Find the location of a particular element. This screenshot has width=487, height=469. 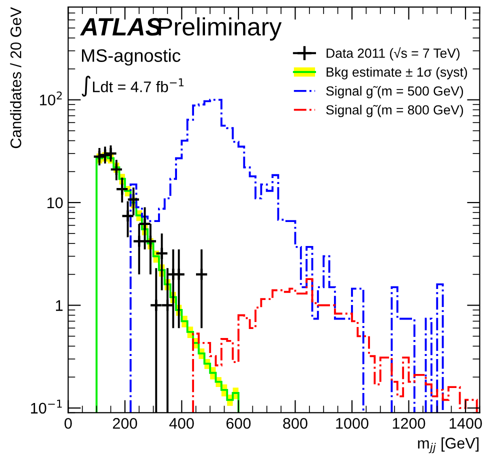

x-tick-label: 200 is located at coordinates (125, 423).